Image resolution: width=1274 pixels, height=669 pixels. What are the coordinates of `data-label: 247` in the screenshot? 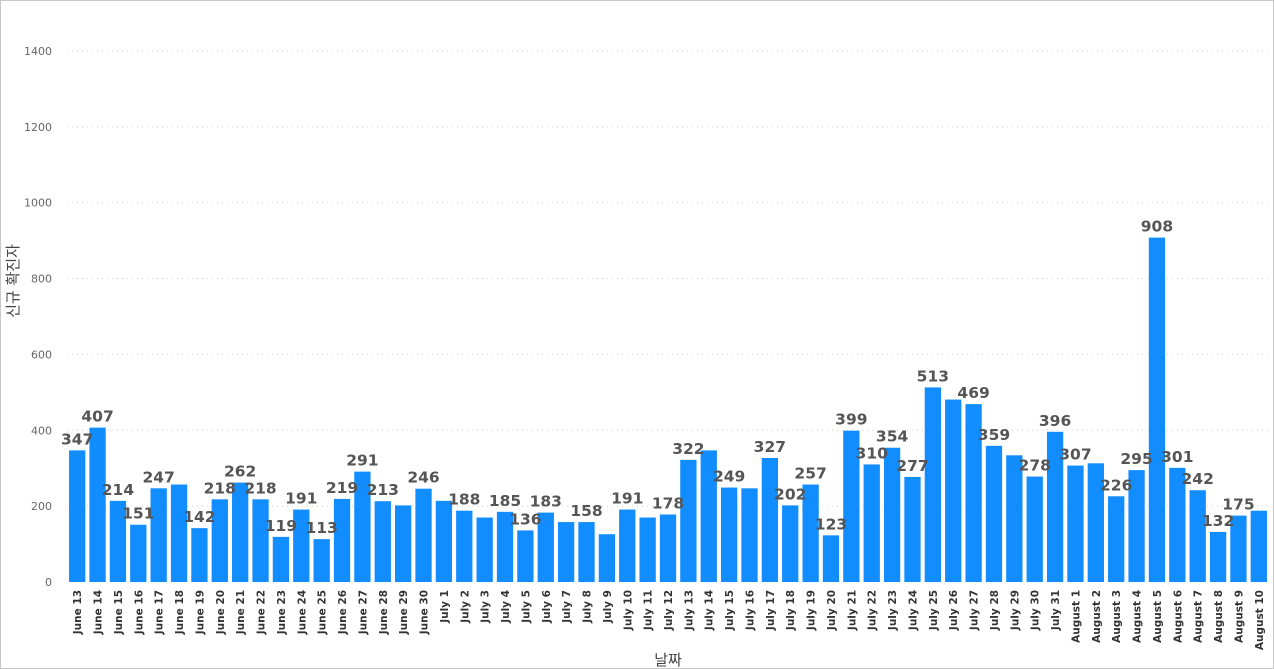 It's located at (158, 477).